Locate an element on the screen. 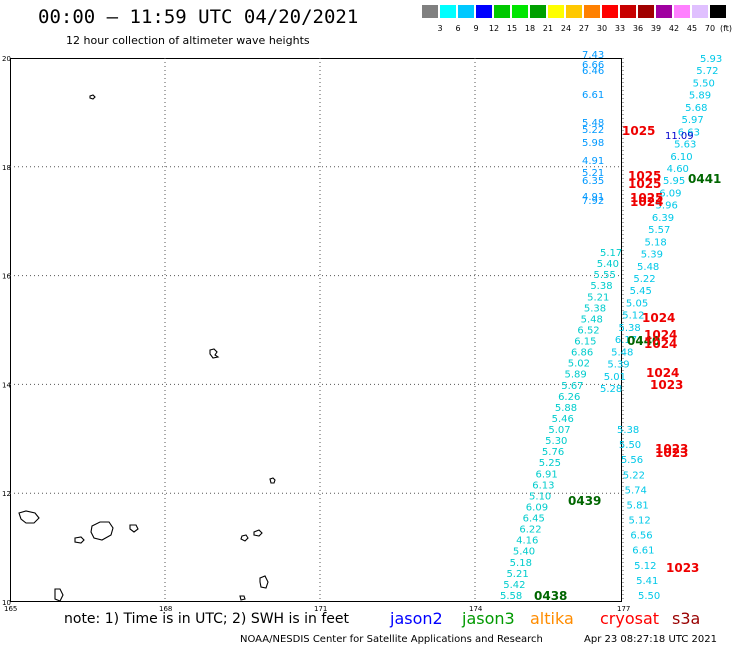 Image resolution: width=740 pixels, height=650 pixels. legend-tick-label: 18 is located at coordinates (530, 28).